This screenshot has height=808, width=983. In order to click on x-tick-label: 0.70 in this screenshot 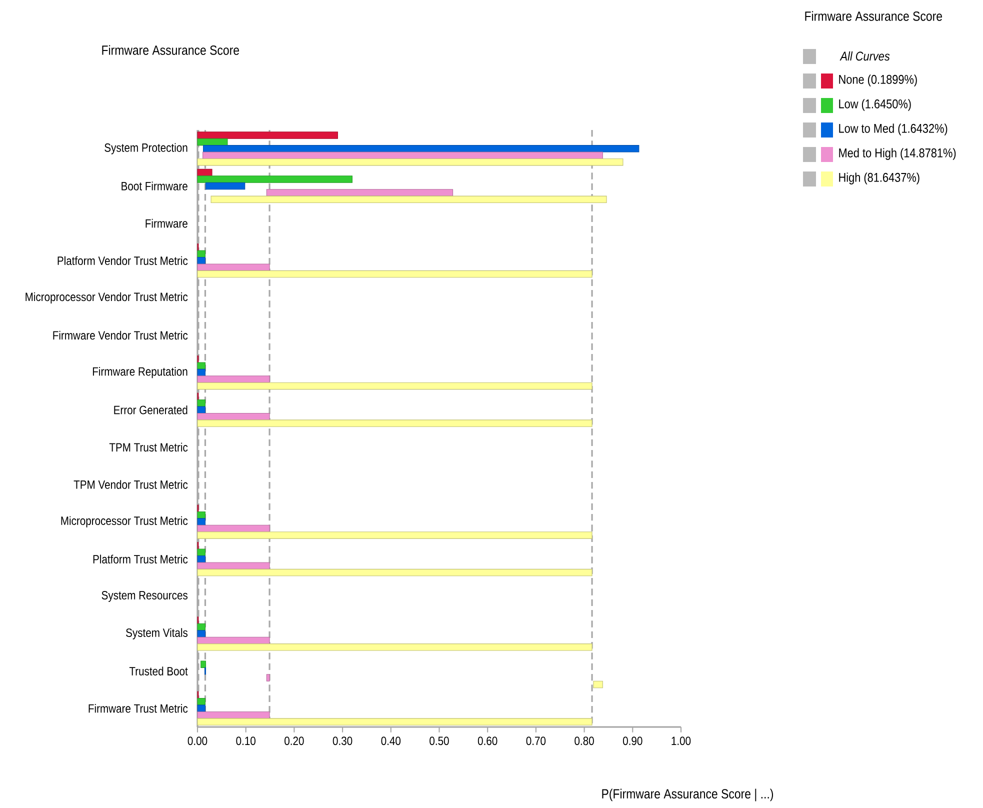, I will do `click(536, 741)`.